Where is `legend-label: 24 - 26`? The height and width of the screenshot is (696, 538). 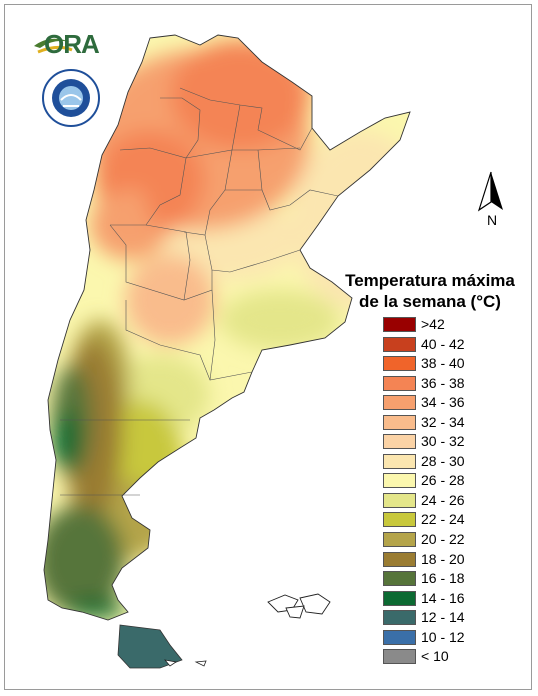
legend-label: 24 - 26 is located at coordinates (443, 499).